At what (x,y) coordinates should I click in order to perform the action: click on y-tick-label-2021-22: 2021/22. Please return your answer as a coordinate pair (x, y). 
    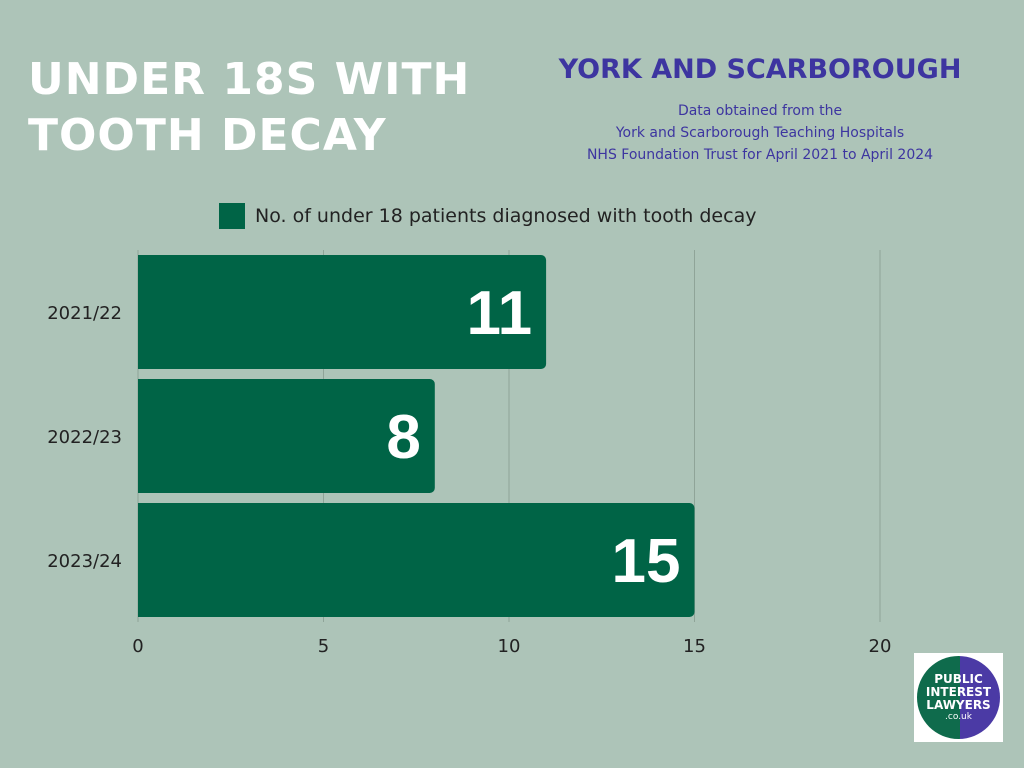
    Looking at the image, I should click on (84, 313).